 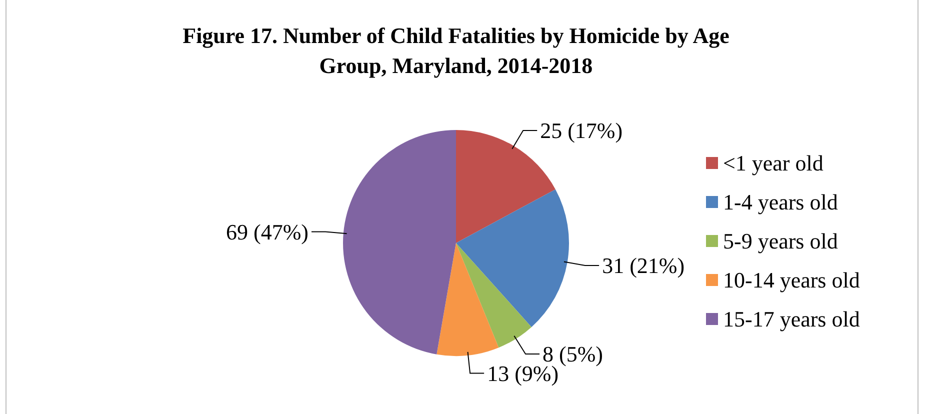 What do you see at coordinates (581, 131) in the screenshot?
I see `data-label: 25 (17%)` at bounding box center [581, 131].